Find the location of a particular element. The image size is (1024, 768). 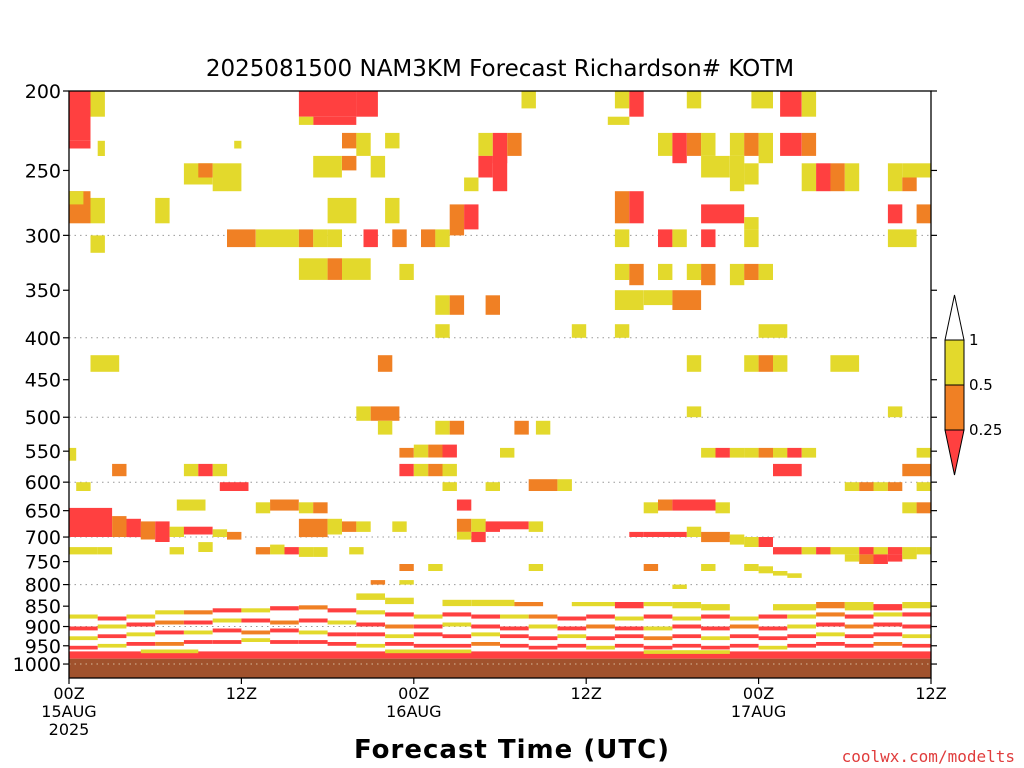

y-tick-label: 600 is located at coordinates (43, 483).